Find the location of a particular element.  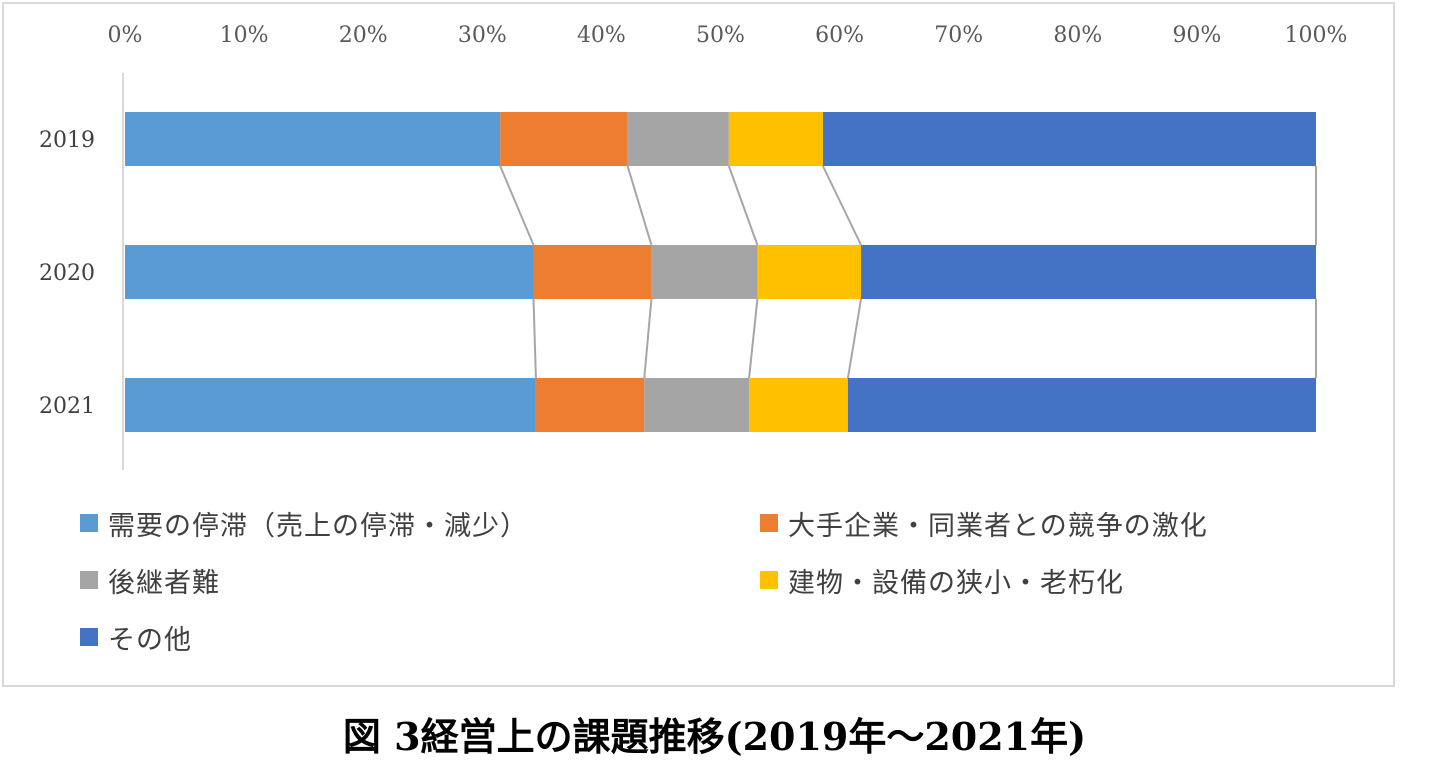

x-axis-ticks: 0% 10% 20% 30% 40% 50% 60% 70% 80% 90% 100% is located at coordinates (728, 35).